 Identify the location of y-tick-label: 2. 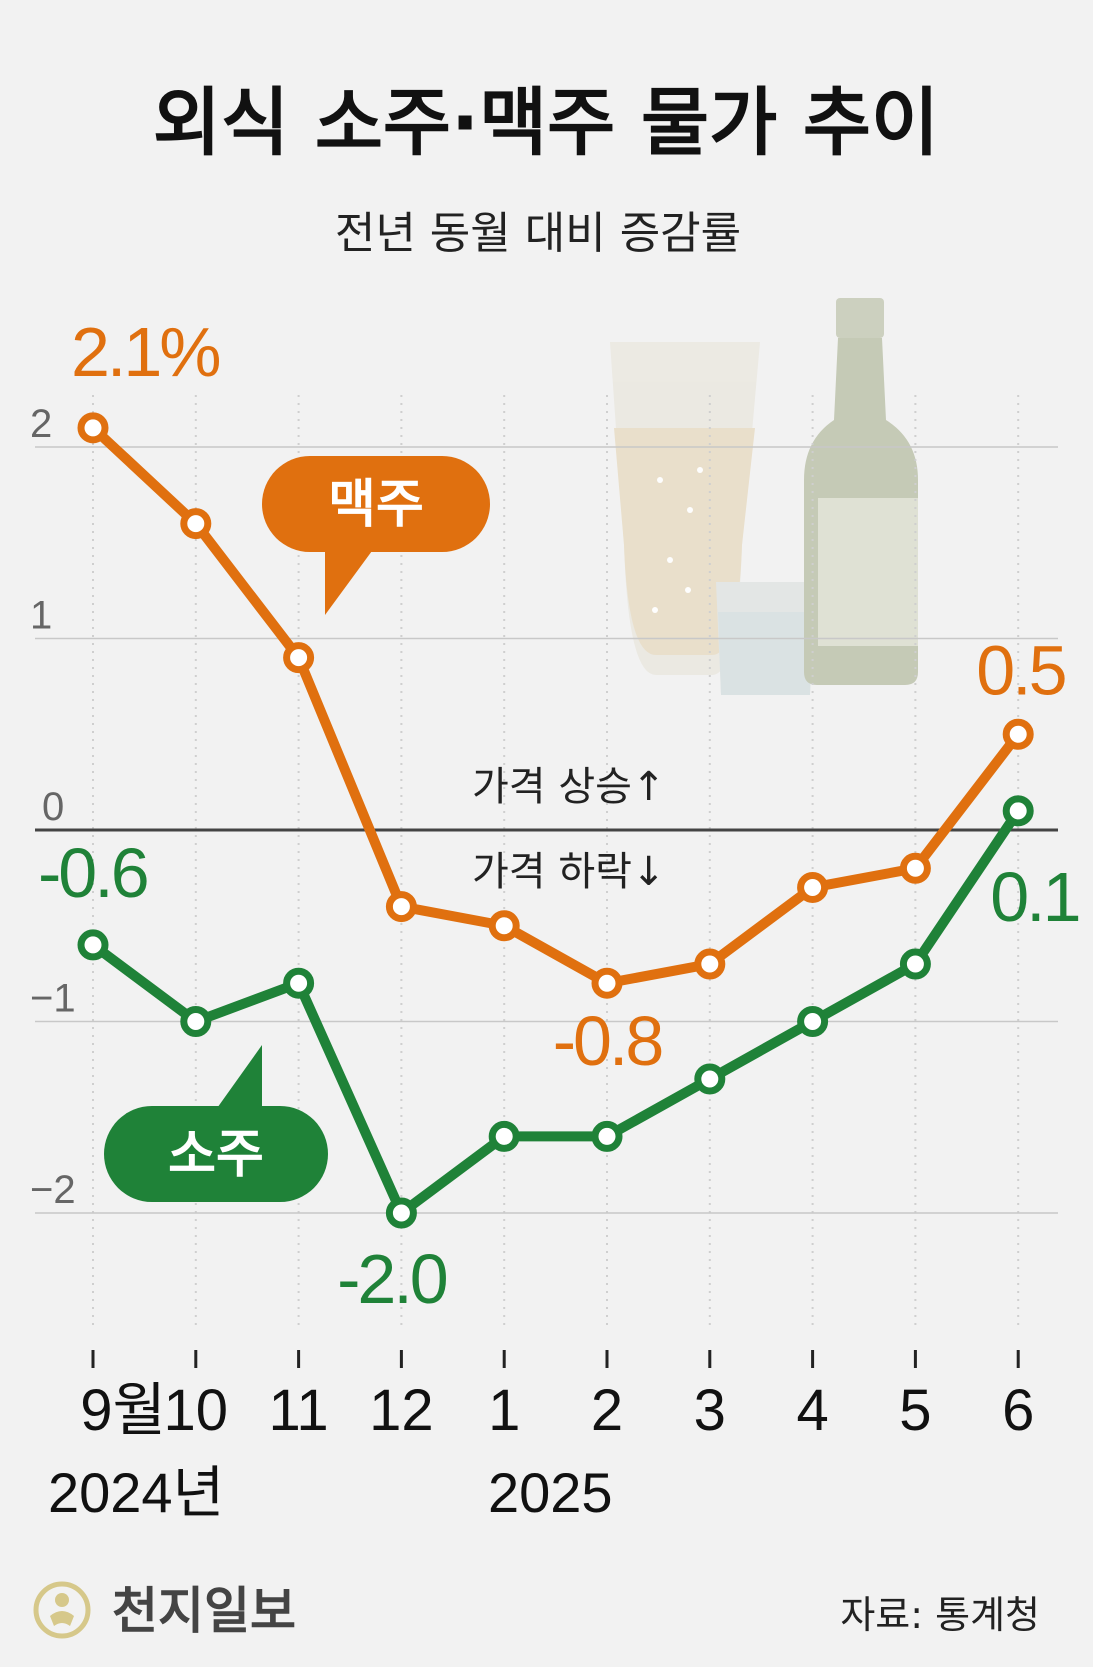
(41, 424).